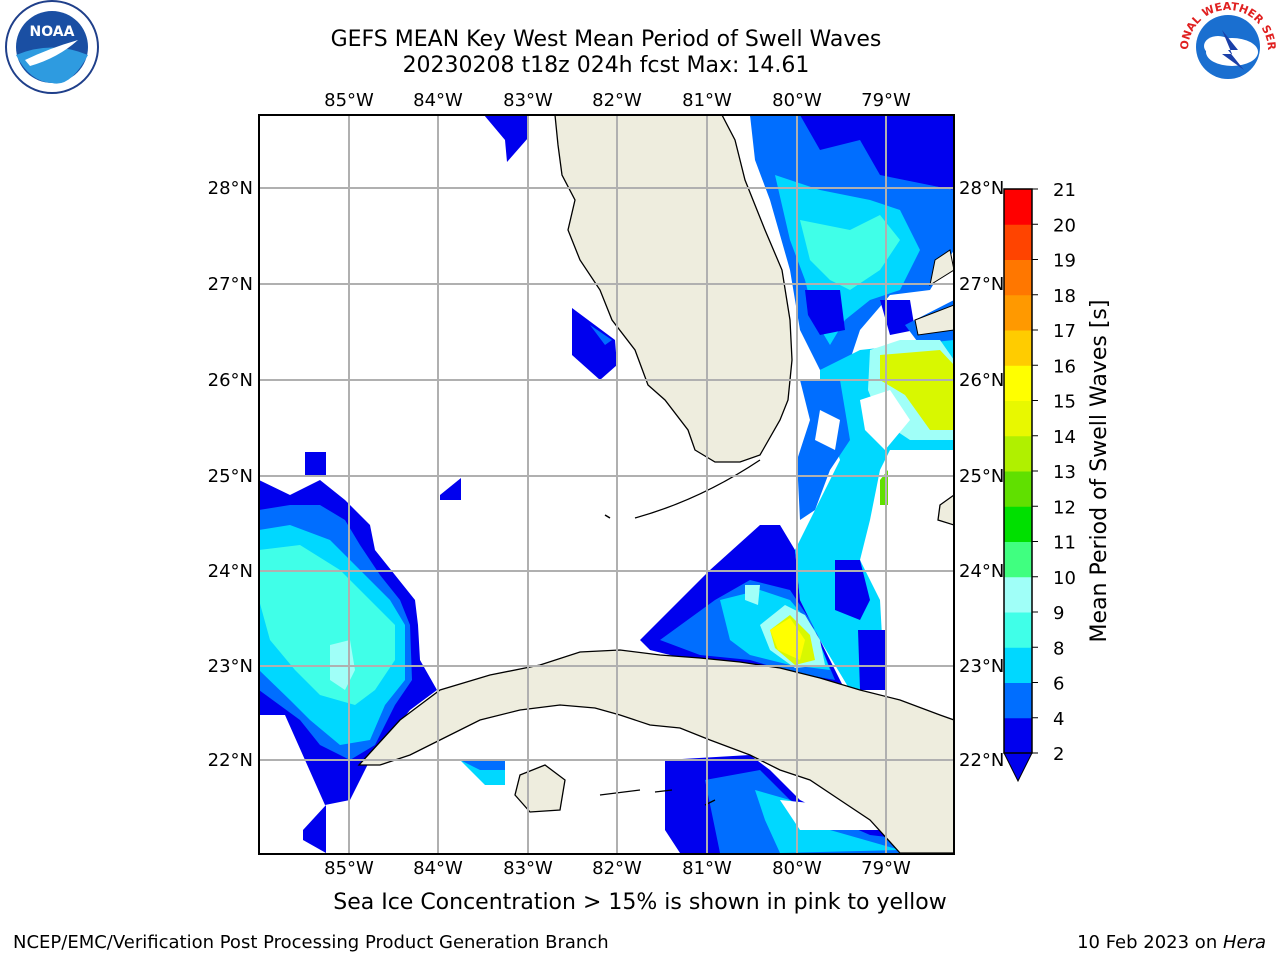 This screenshot has width=1280, height=960. I want to click on colorbar, so click(1018, 485).